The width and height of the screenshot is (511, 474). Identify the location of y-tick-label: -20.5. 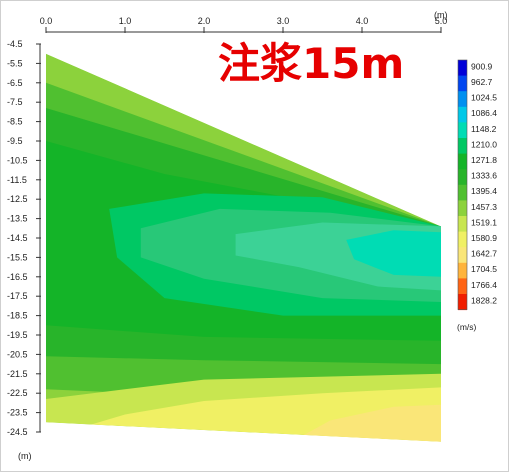
(17, 354).